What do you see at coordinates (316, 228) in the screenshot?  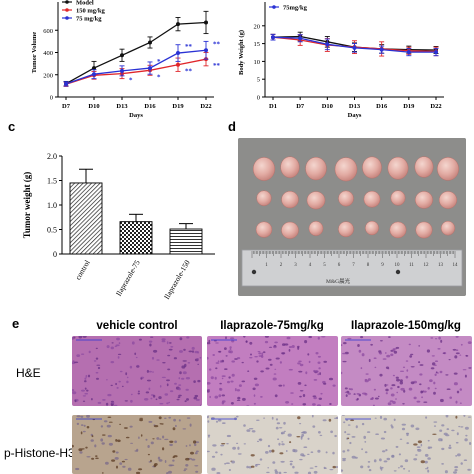 I see `tumor` at bounding box center [316, 228].